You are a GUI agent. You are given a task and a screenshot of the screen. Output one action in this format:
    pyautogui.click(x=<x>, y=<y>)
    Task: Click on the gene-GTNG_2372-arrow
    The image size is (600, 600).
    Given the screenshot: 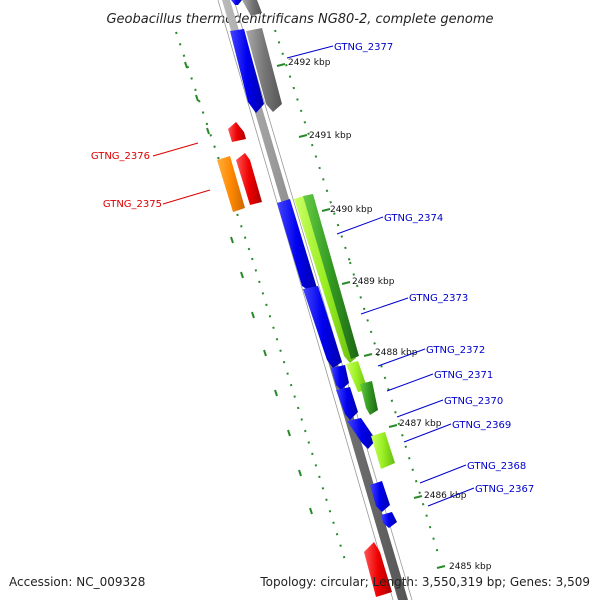 What is the action you would take?
    pyautogui.click(x=340, y=377)
    